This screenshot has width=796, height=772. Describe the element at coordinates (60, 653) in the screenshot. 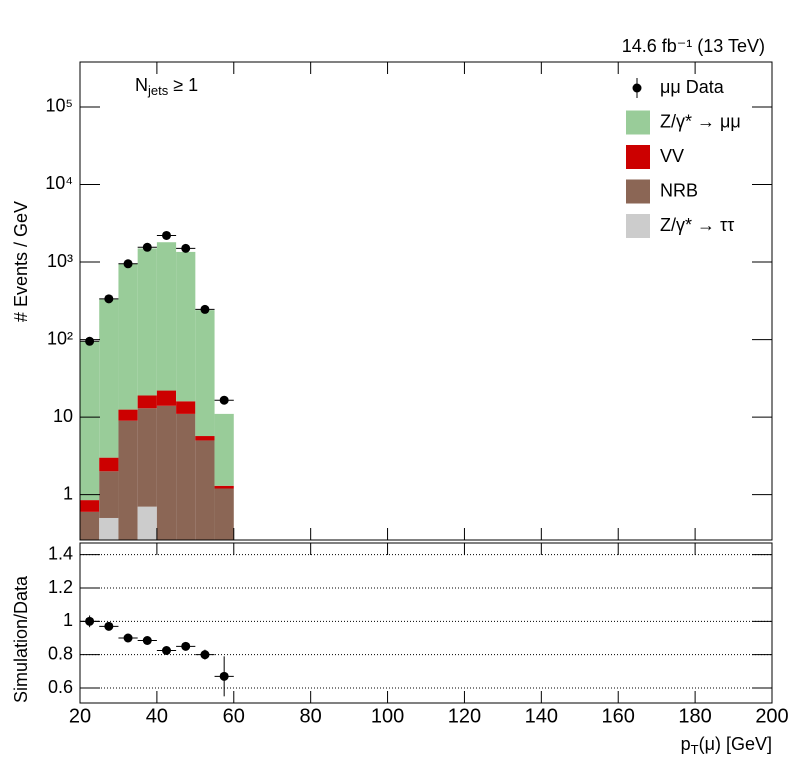

I see `y-tick-label: 0.8` at that location.